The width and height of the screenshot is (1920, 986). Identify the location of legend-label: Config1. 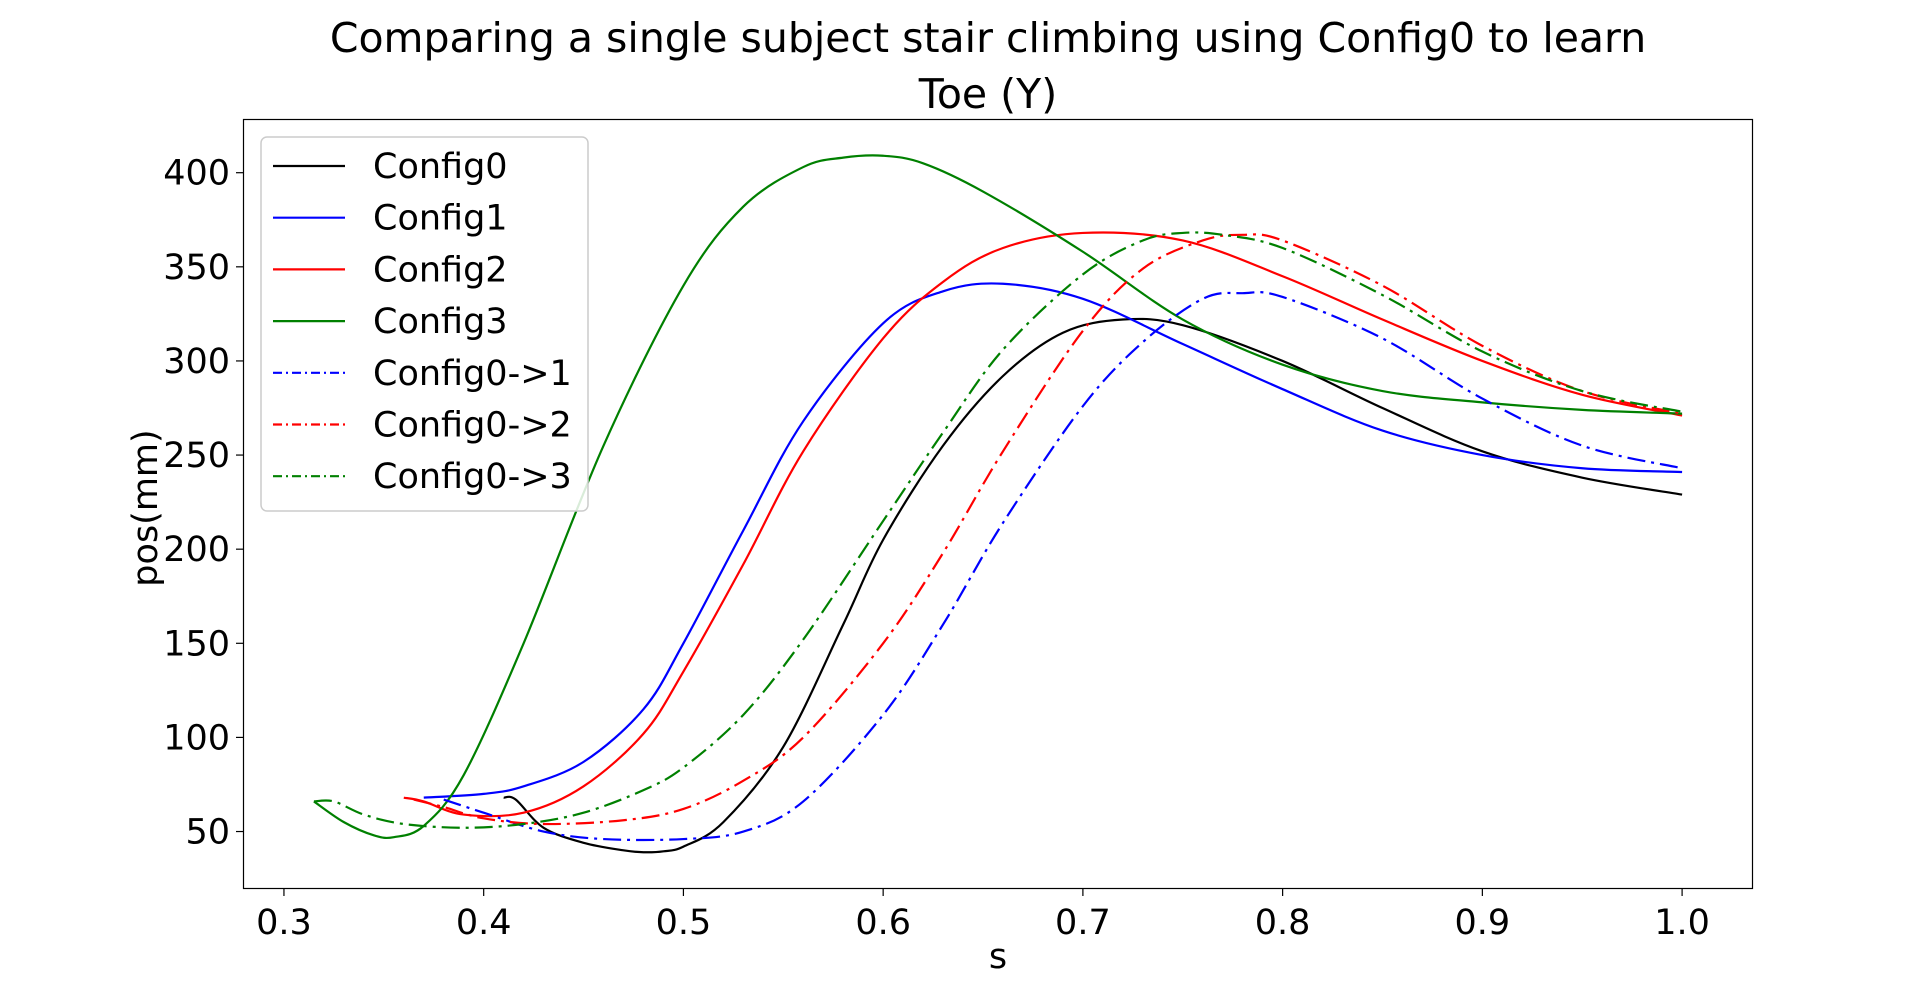
(440, 219).